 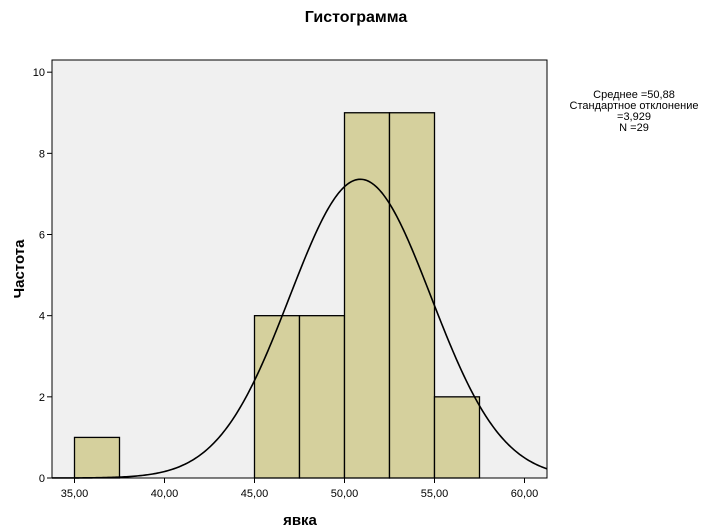 I want to click on x-tick-label: 60,00, so click(x=525, y=494).